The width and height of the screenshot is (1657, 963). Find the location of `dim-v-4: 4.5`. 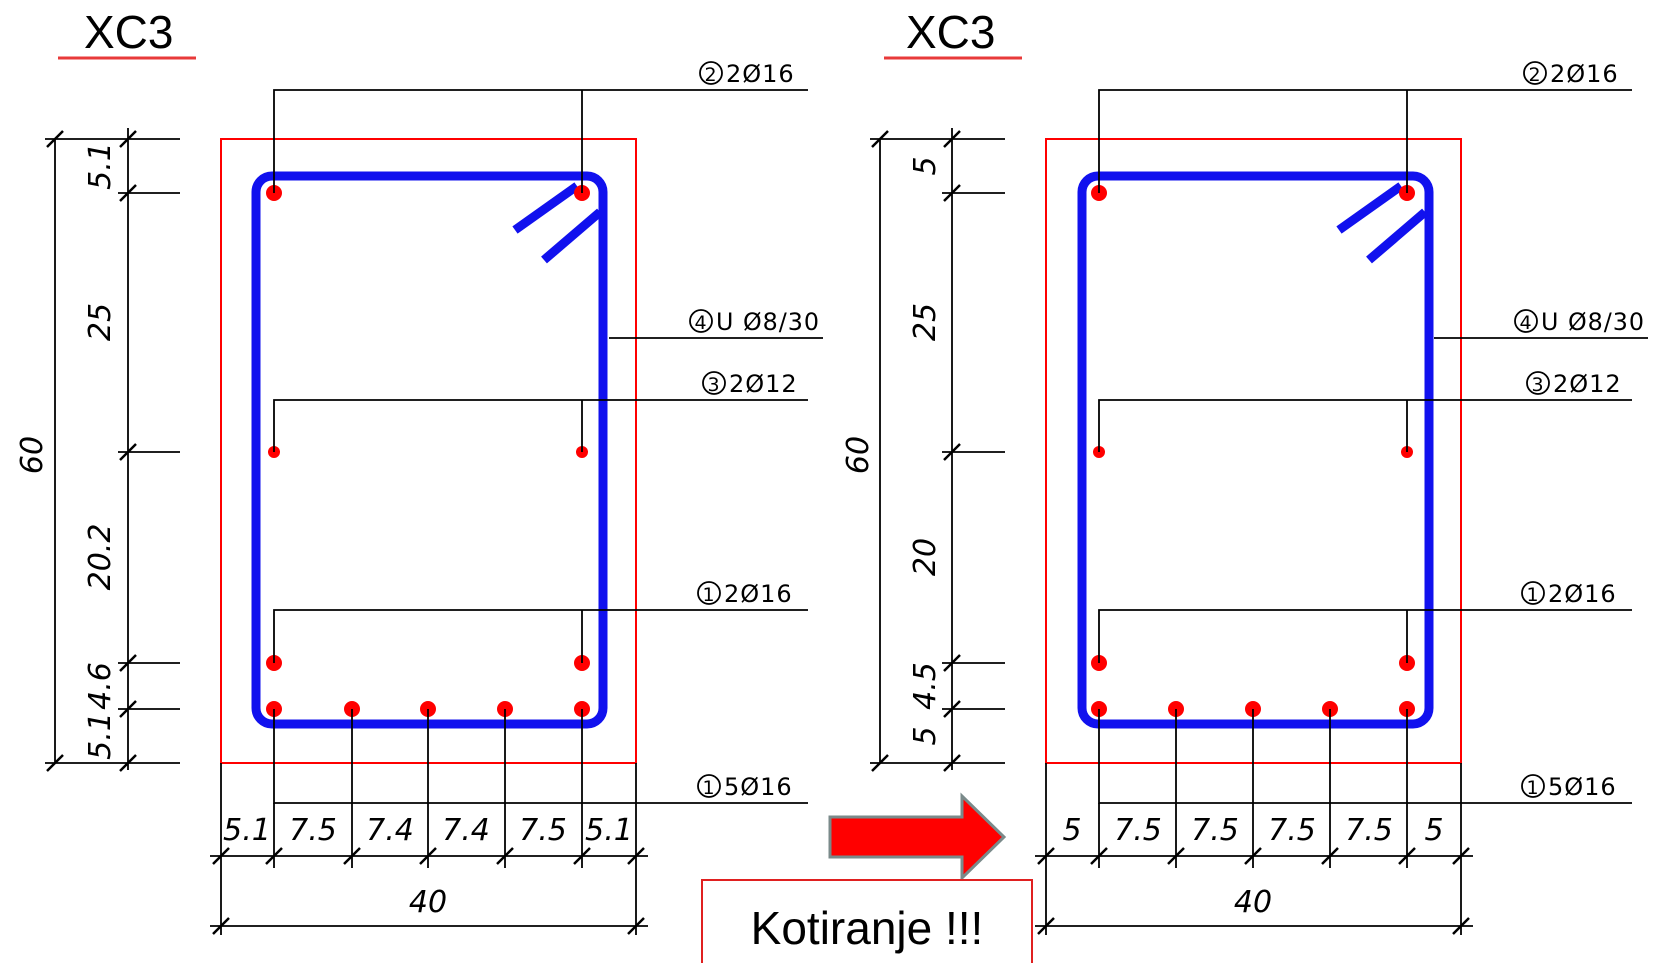

dim-v-4: 4.5 is located at coordinates (925, 686).